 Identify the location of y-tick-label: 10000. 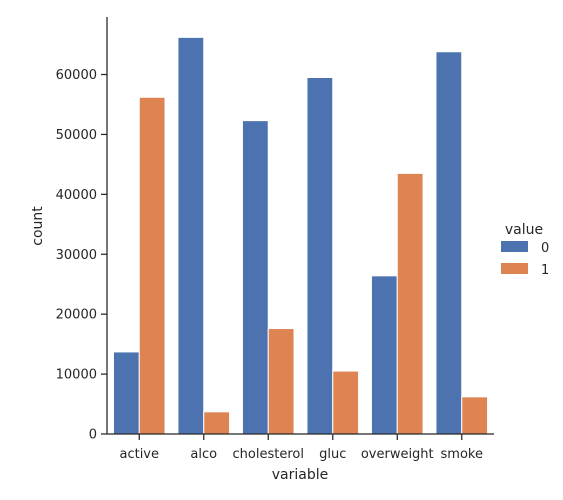
(76, 375).